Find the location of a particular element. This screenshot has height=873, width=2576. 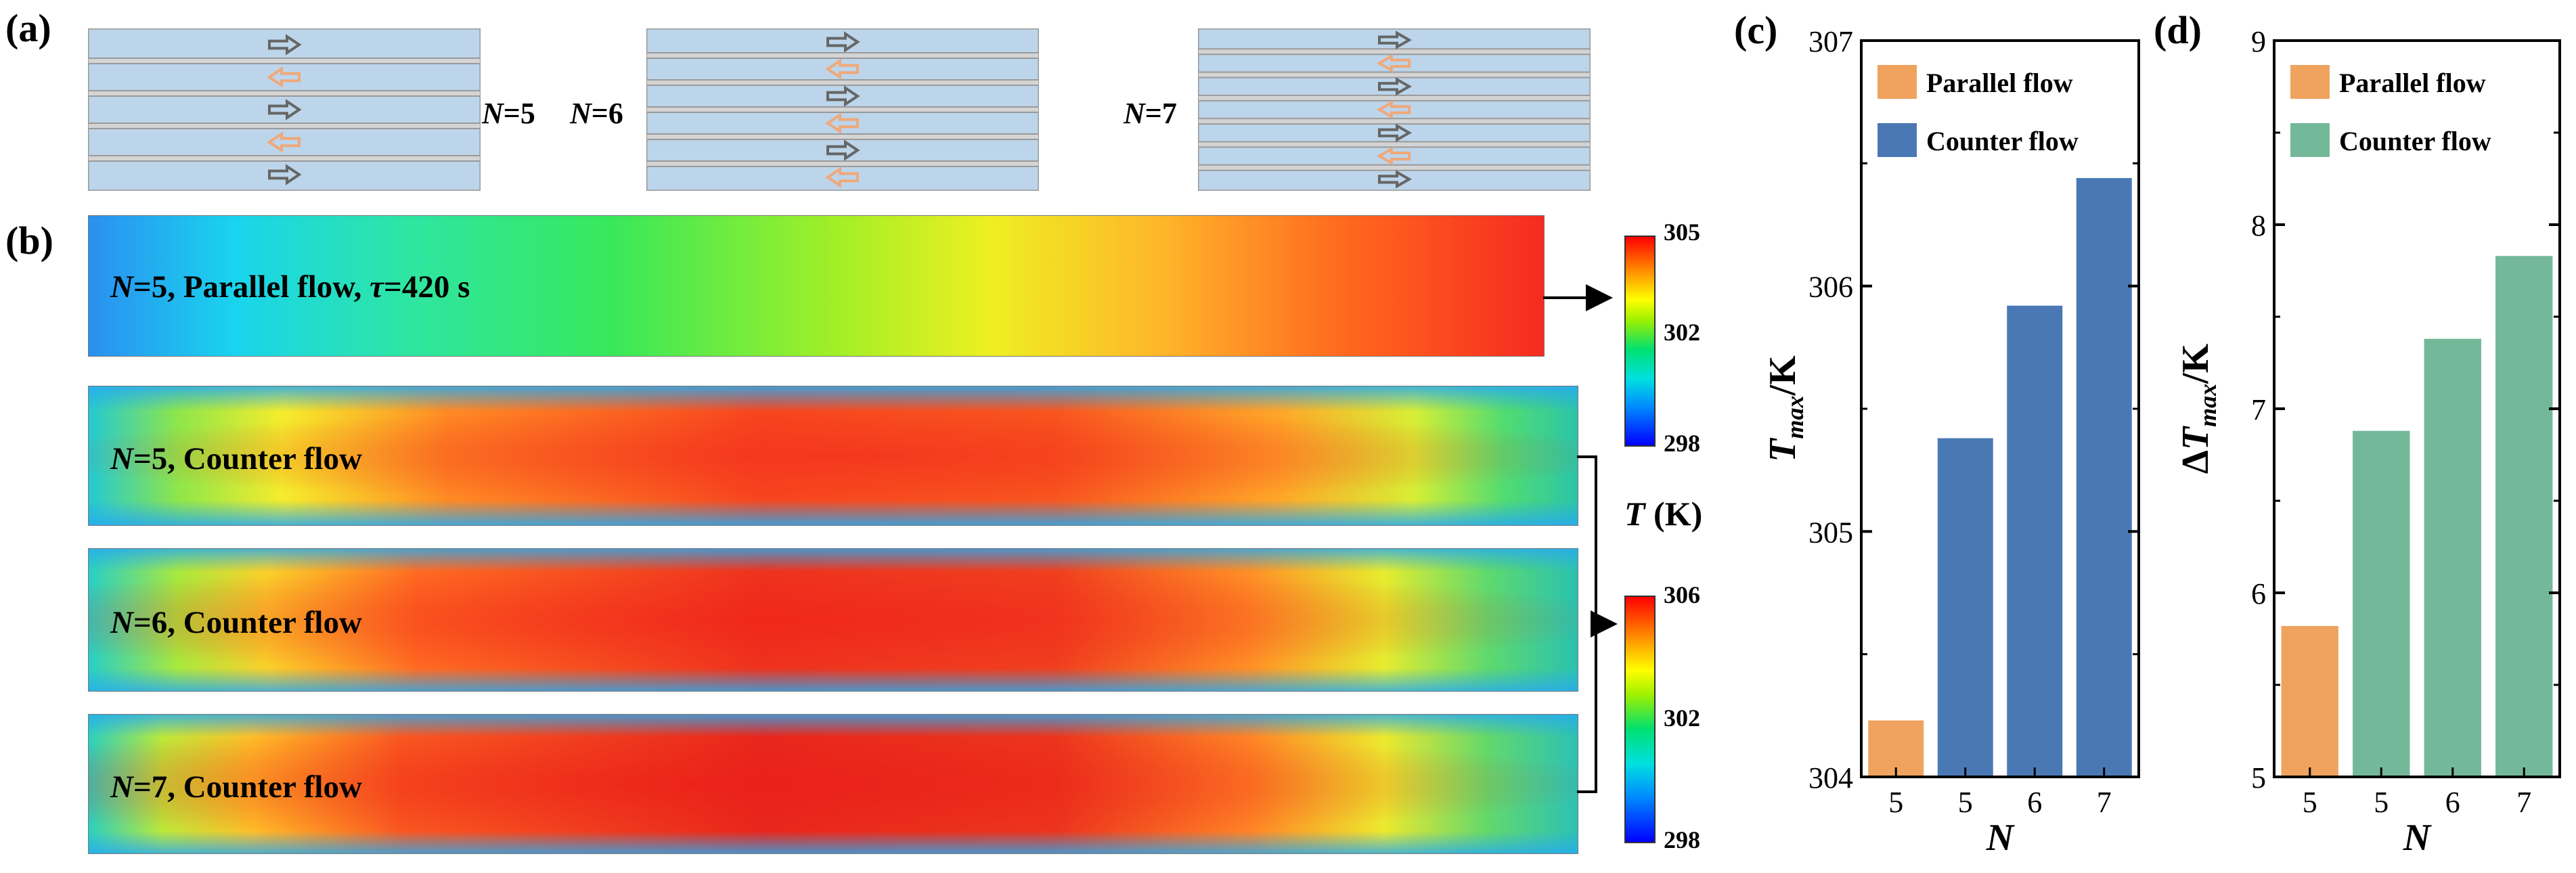

colorbar-bottom is located at coordinates (1640, 719).